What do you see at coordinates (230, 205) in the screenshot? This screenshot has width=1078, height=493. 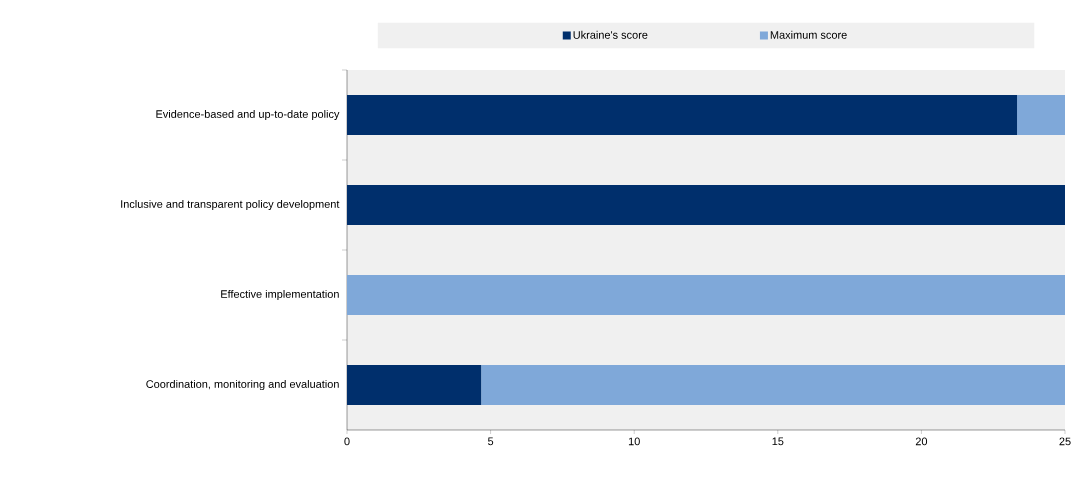 I see `y-tick-label: Inclusive and transparent policy development` at bounding box center [230, 205].